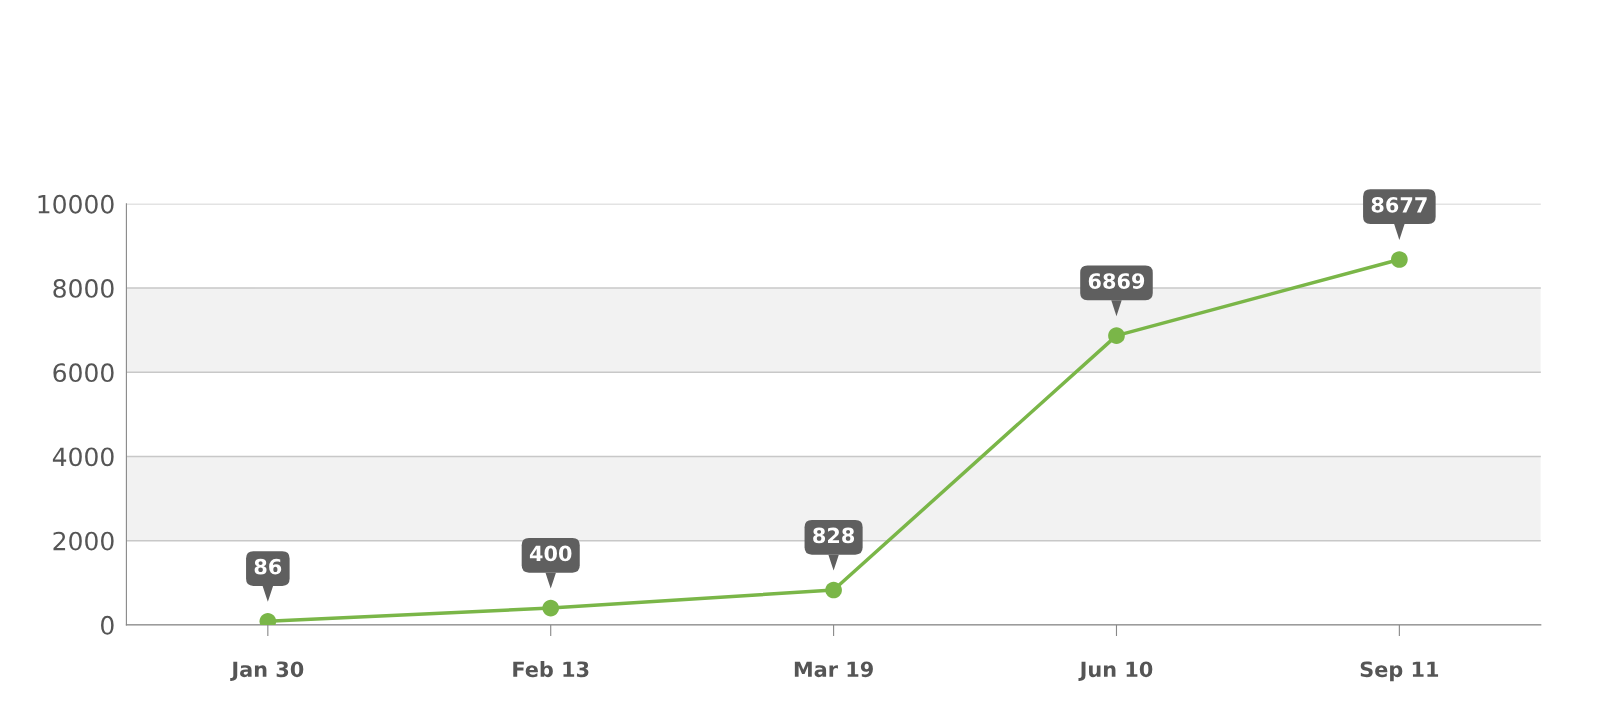 Image resolution: width=1600 pixels, height=715 pixels. I want to click on data-label: 86, so click(268, 566).